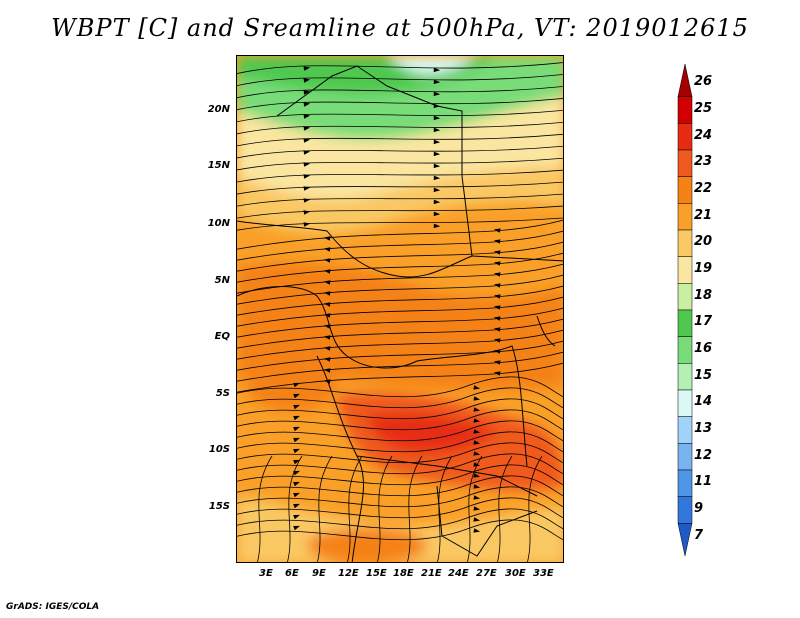 This screenshot has height=618, width=800. I want to click on border-sahel, so click(355, 249).